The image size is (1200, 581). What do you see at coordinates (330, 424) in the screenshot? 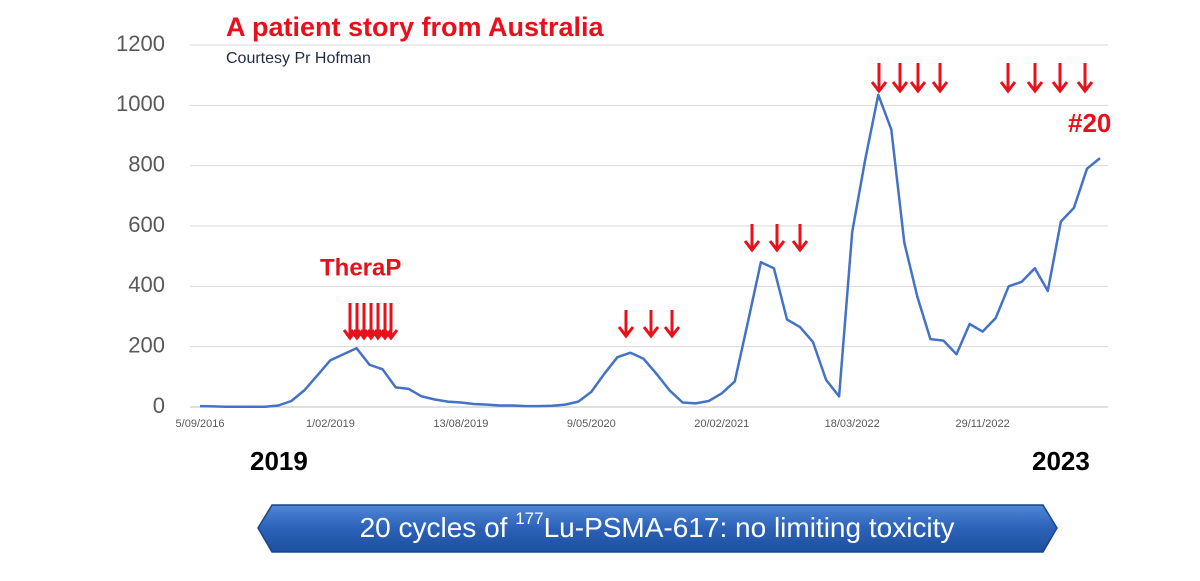
I see `x-tick-label: 1/02/2019` at bounding box center [330, 424].